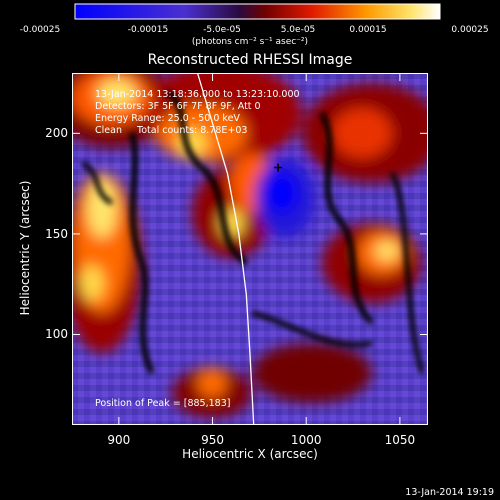  I want to click on colorbar-tick-label: -0.00015, so click(148, 30).